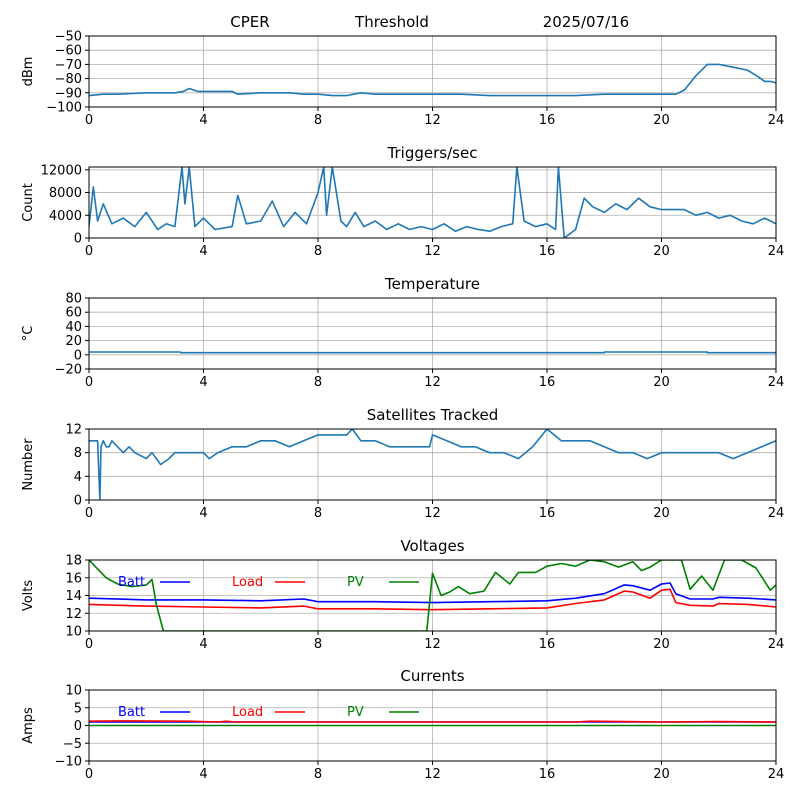 The image size is (800, 800). What do you see at coordinates (249, 22) in the screenshot?
I see `header-station: CPER` at bounding box center [249, 22].